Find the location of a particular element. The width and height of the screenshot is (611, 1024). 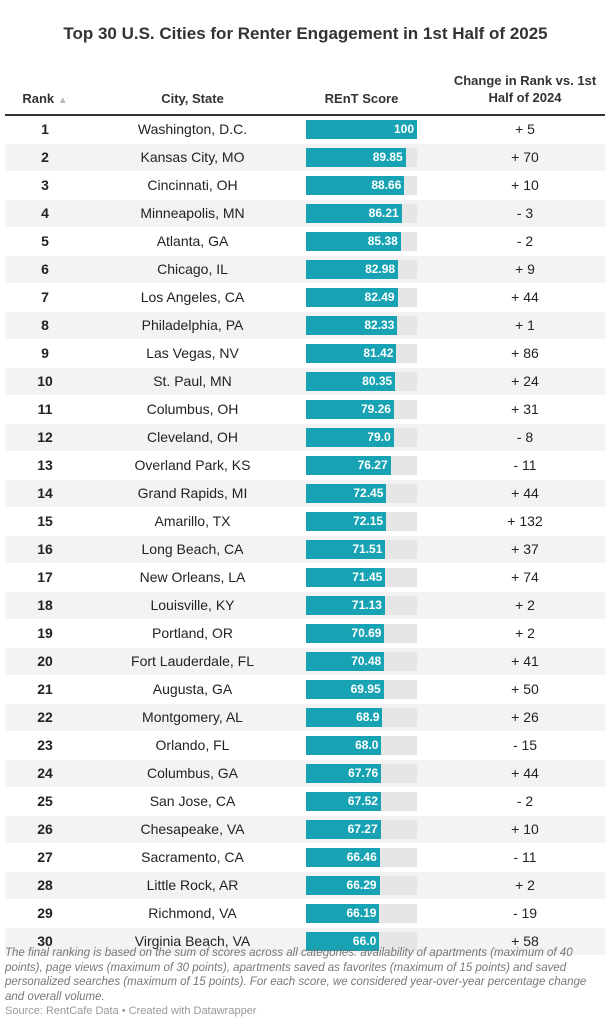

score-bar: 79.26 is located at coordinates (350, 409).